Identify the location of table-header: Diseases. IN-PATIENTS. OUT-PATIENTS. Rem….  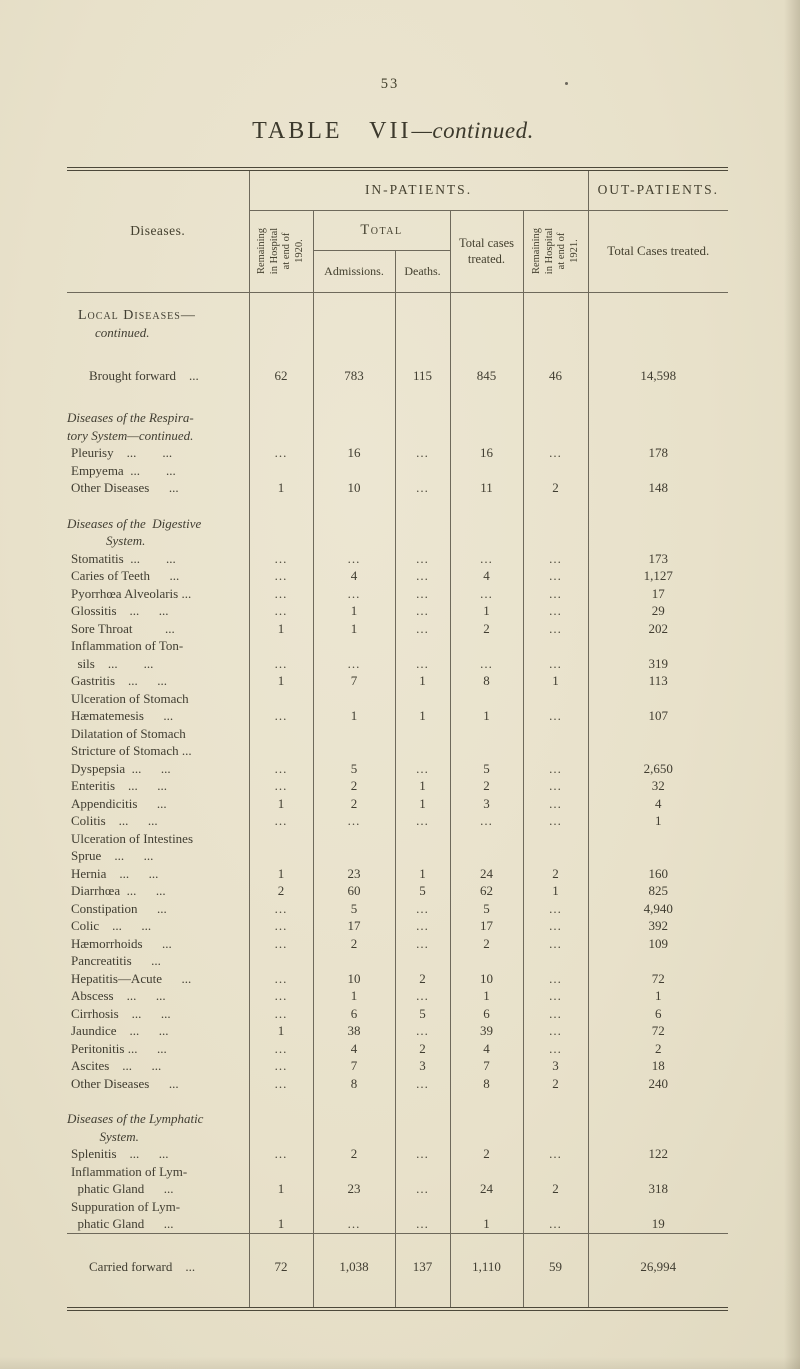
(398, 231).